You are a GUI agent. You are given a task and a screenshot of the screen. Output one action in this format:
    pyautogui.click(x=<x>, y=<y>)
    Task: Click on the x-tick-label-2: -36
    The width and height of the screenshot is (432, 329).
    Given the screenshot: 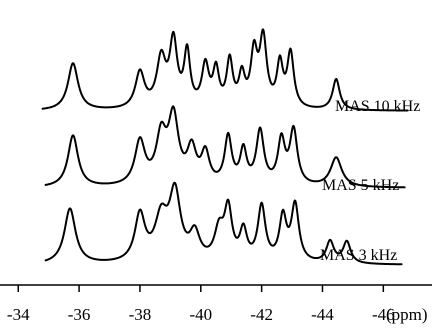 What is the action you would take?
    pyautogui.click(x=79, y=314)
    